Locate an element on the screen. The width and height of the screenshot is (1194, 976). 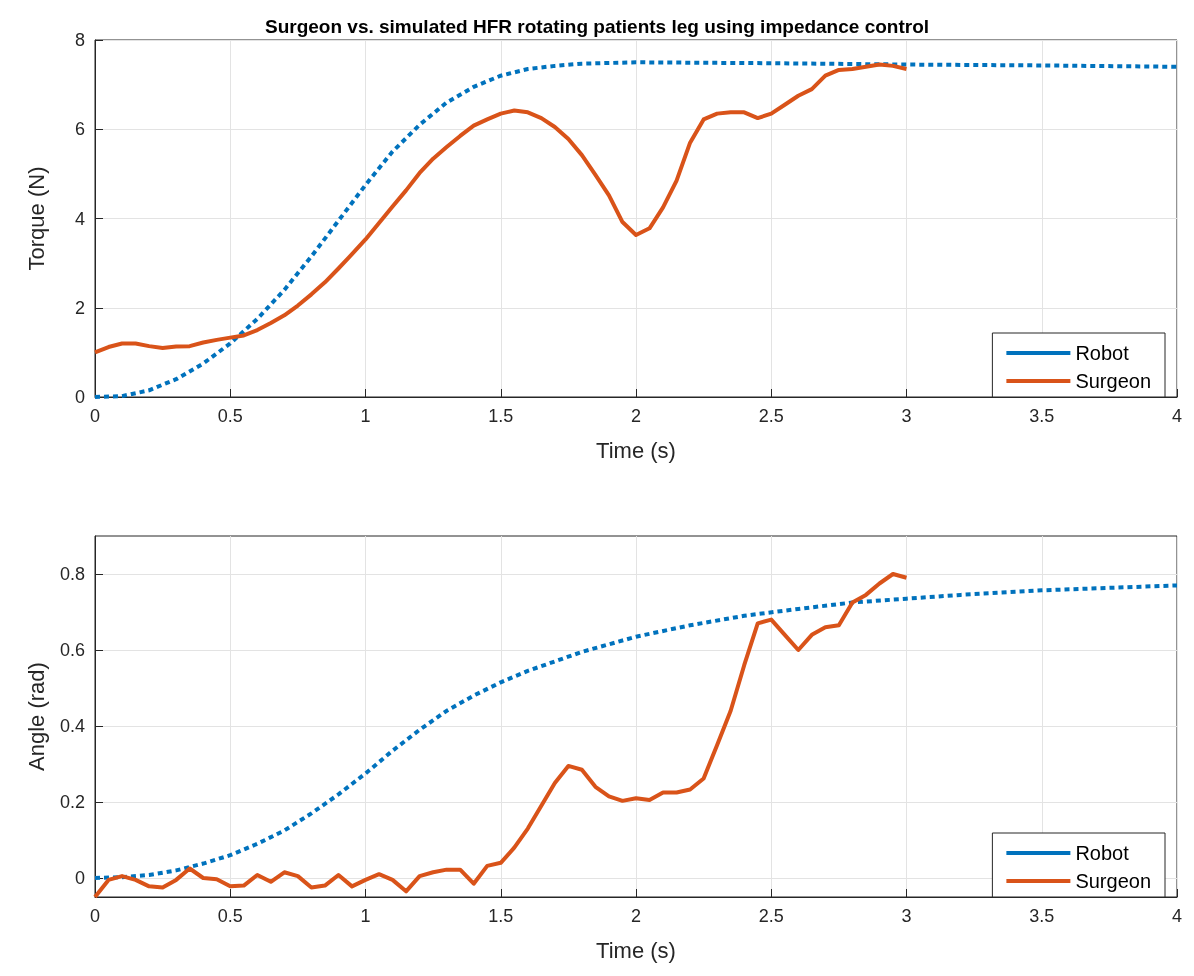
y-tick-label: 0.4 is located at coordinates (72, 726).